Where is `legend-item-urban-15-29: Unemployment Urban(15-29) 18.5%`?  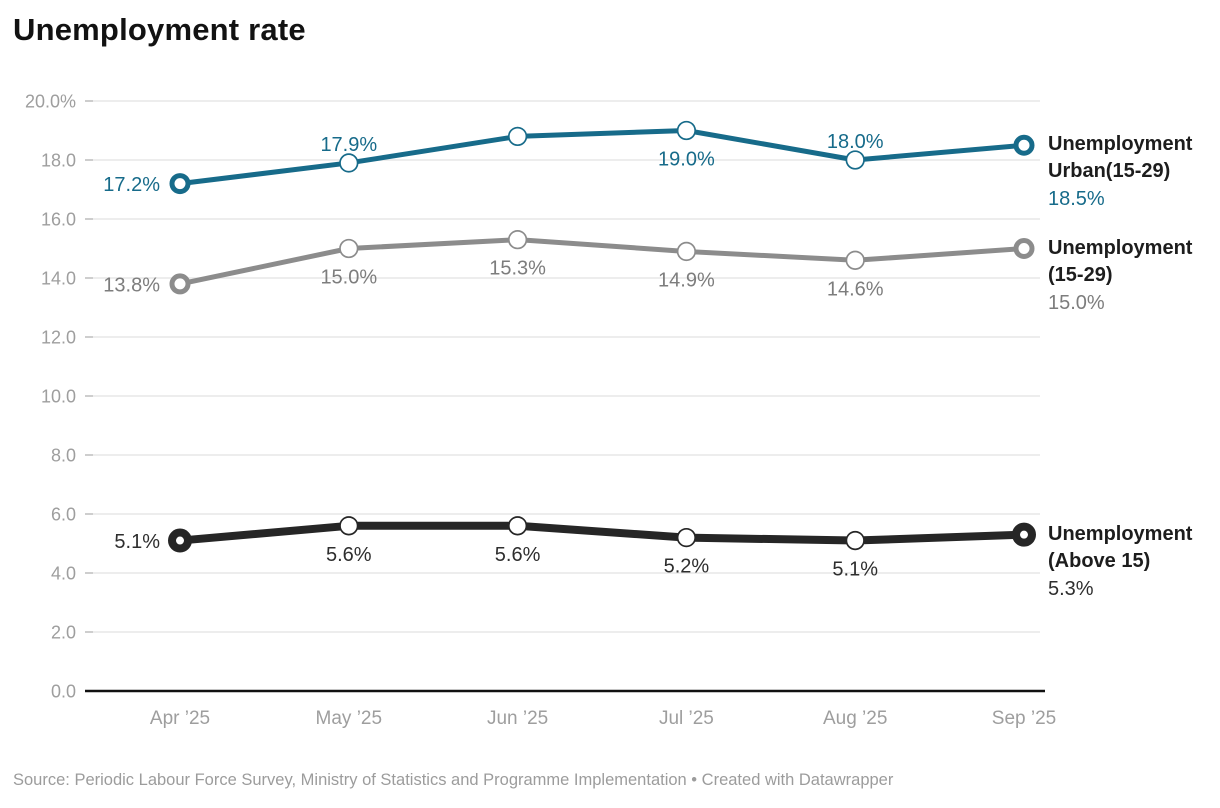 legend-item-urban-15-29: Unemployment Urban(15-29) 18.5% is located at coordinates (1134, 172).